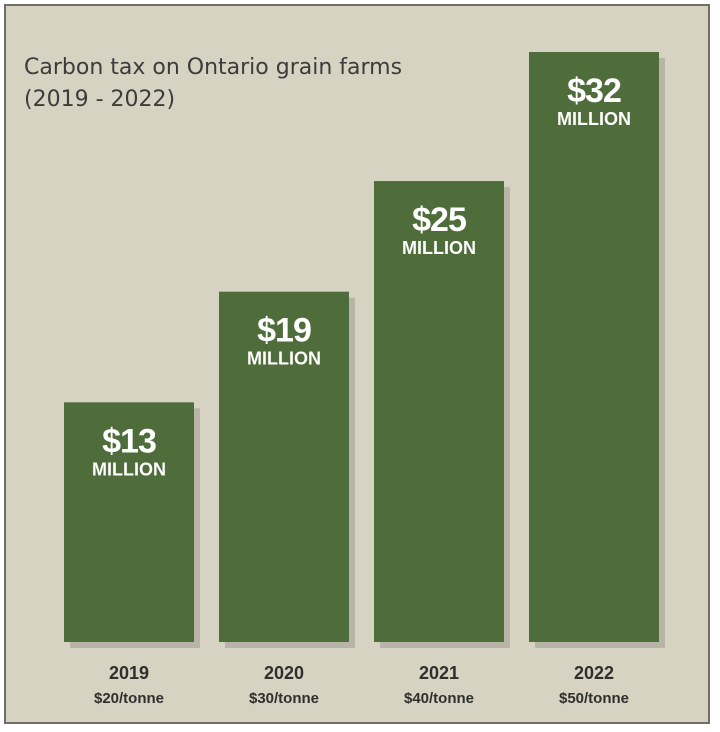  Describe the element at coordinates (439, 220) in the screenshot. I see `data-label-value-2021: $25` at that location.